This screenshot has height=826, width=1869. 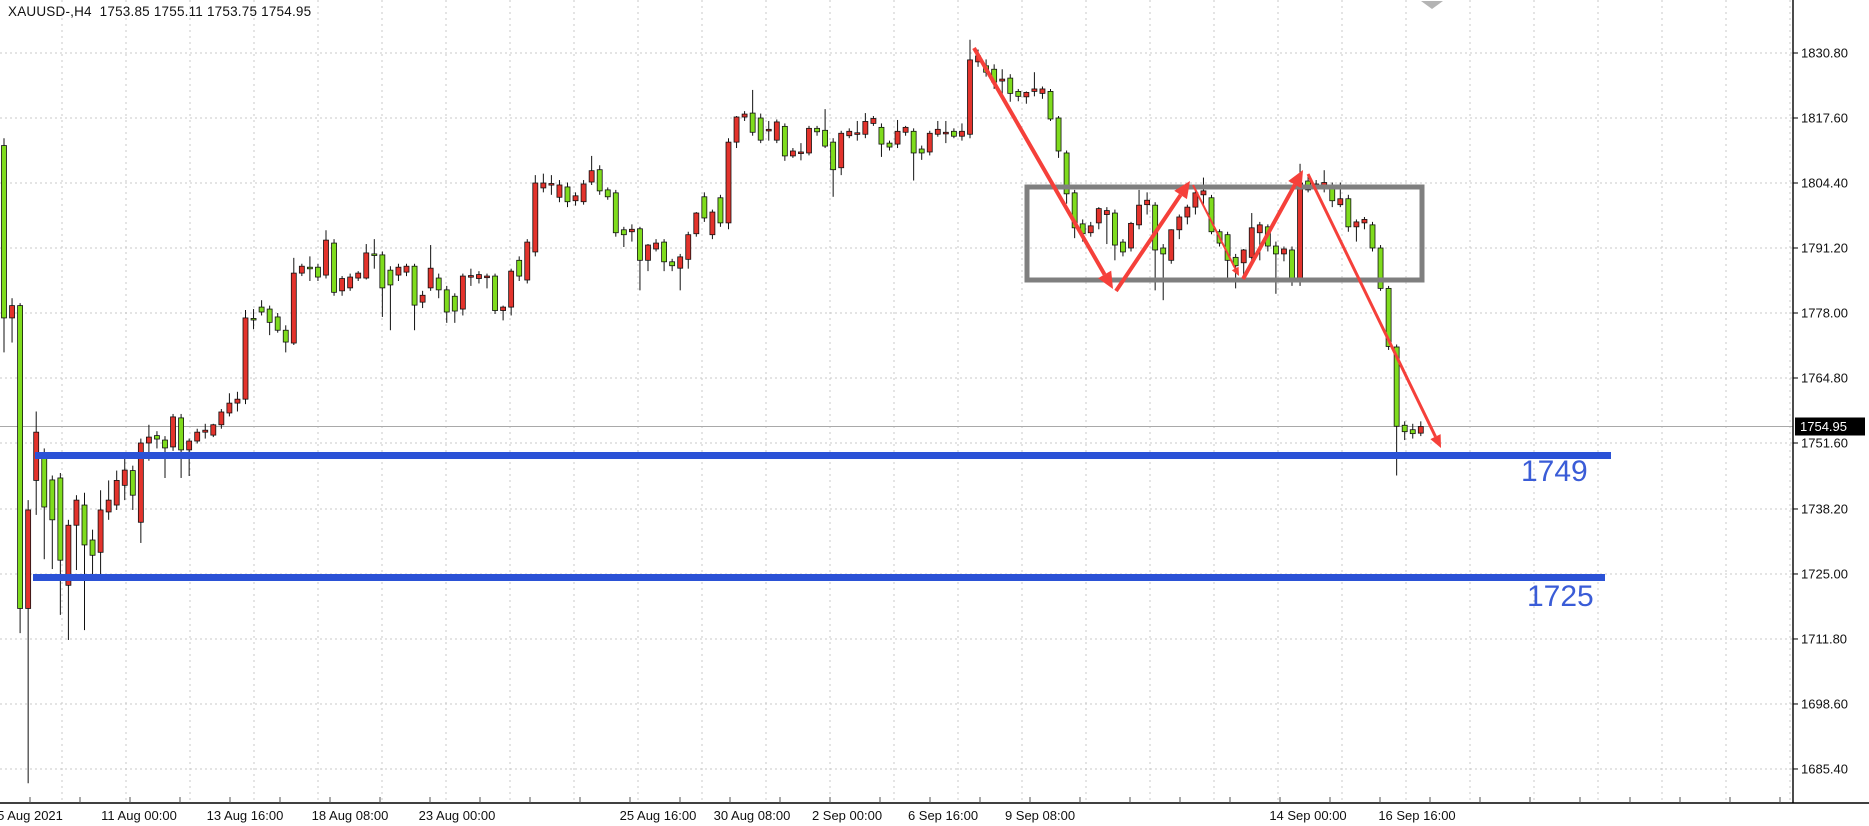 I want to click on price-axis-label: 1804.40, so click(x=1824, y=182).